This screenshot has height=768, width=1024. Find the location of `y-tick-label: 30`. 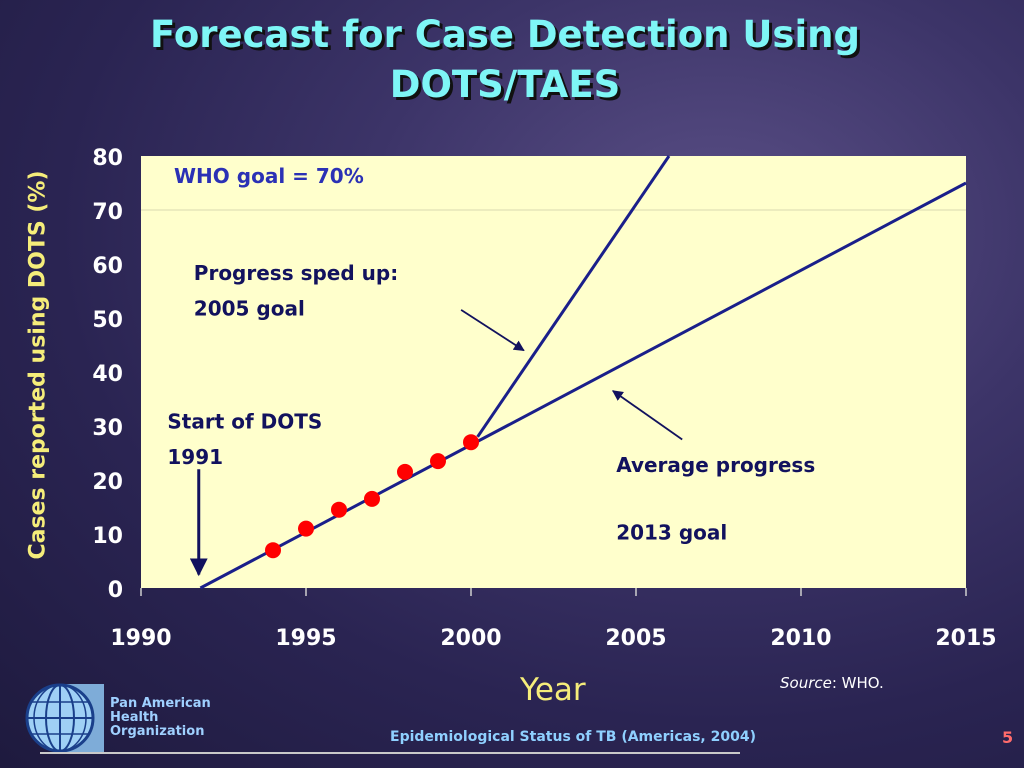

y-tick-label: 30 is located at coordinates (107, 428).